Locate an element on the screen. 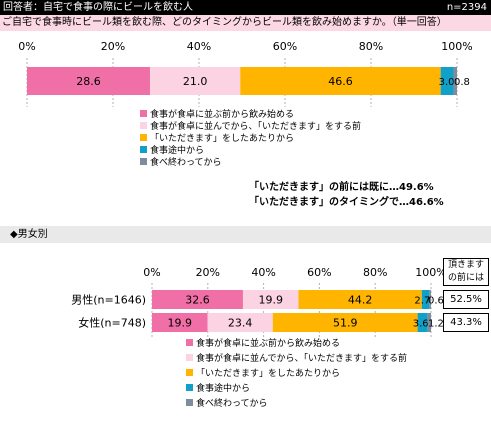 The image size is (491, 424). respondents-label: 回答者：自宅で食事の際にビールを飲む人 is located at coordinates (98, 7).